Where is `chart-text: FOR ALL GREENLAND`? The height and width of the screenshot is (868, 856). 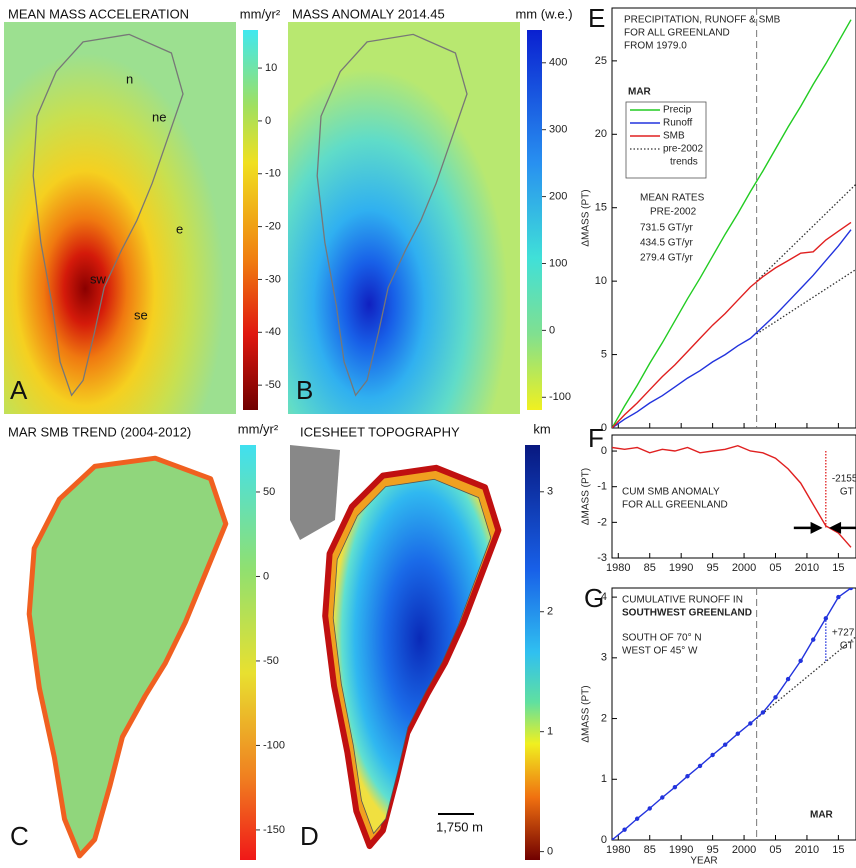 chart-text: FOR ALL GREENLAND is located at coordinates (675, 505).